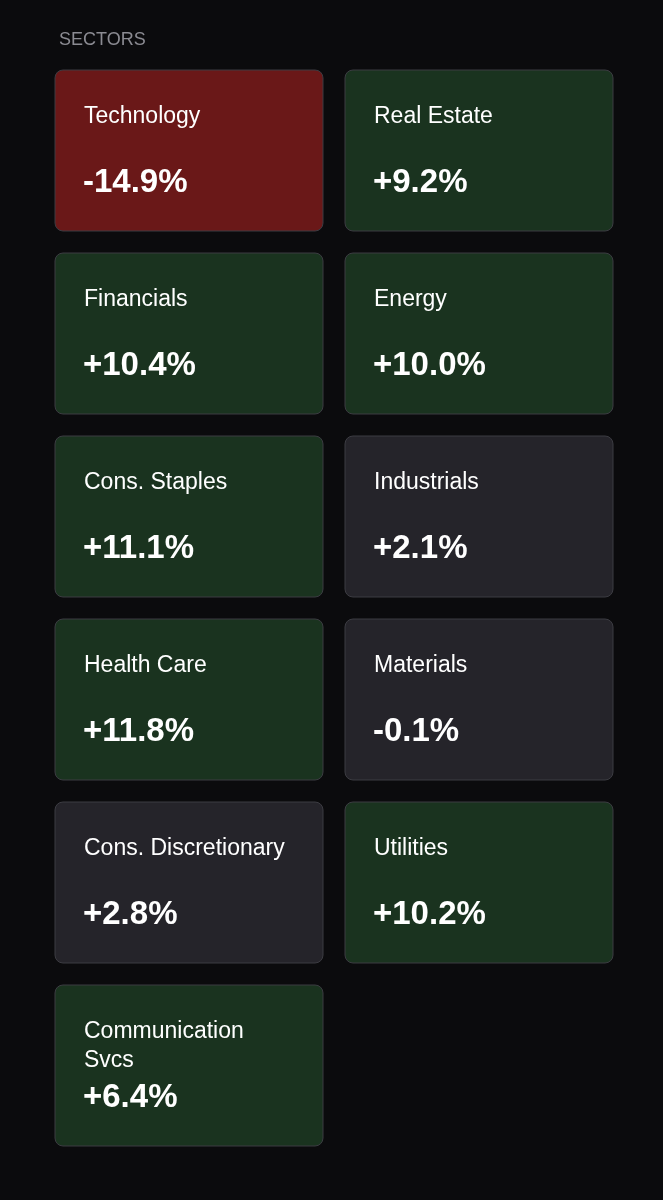 This screenshot has width=663, height=1200. What do you see at coordinates (411, 297) in the screenshot?
I see `category-label: Energy` at bounding box center [411, 297].